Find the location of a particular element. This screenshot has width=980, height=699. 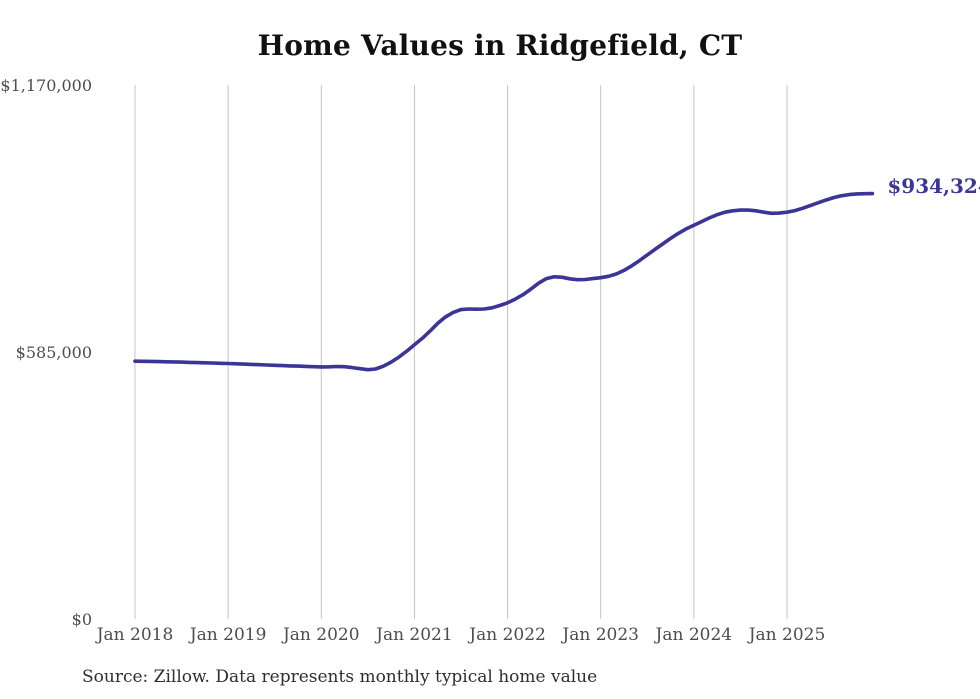

y-tick-label: $1,170,000 is located at coordinates (46, 85).